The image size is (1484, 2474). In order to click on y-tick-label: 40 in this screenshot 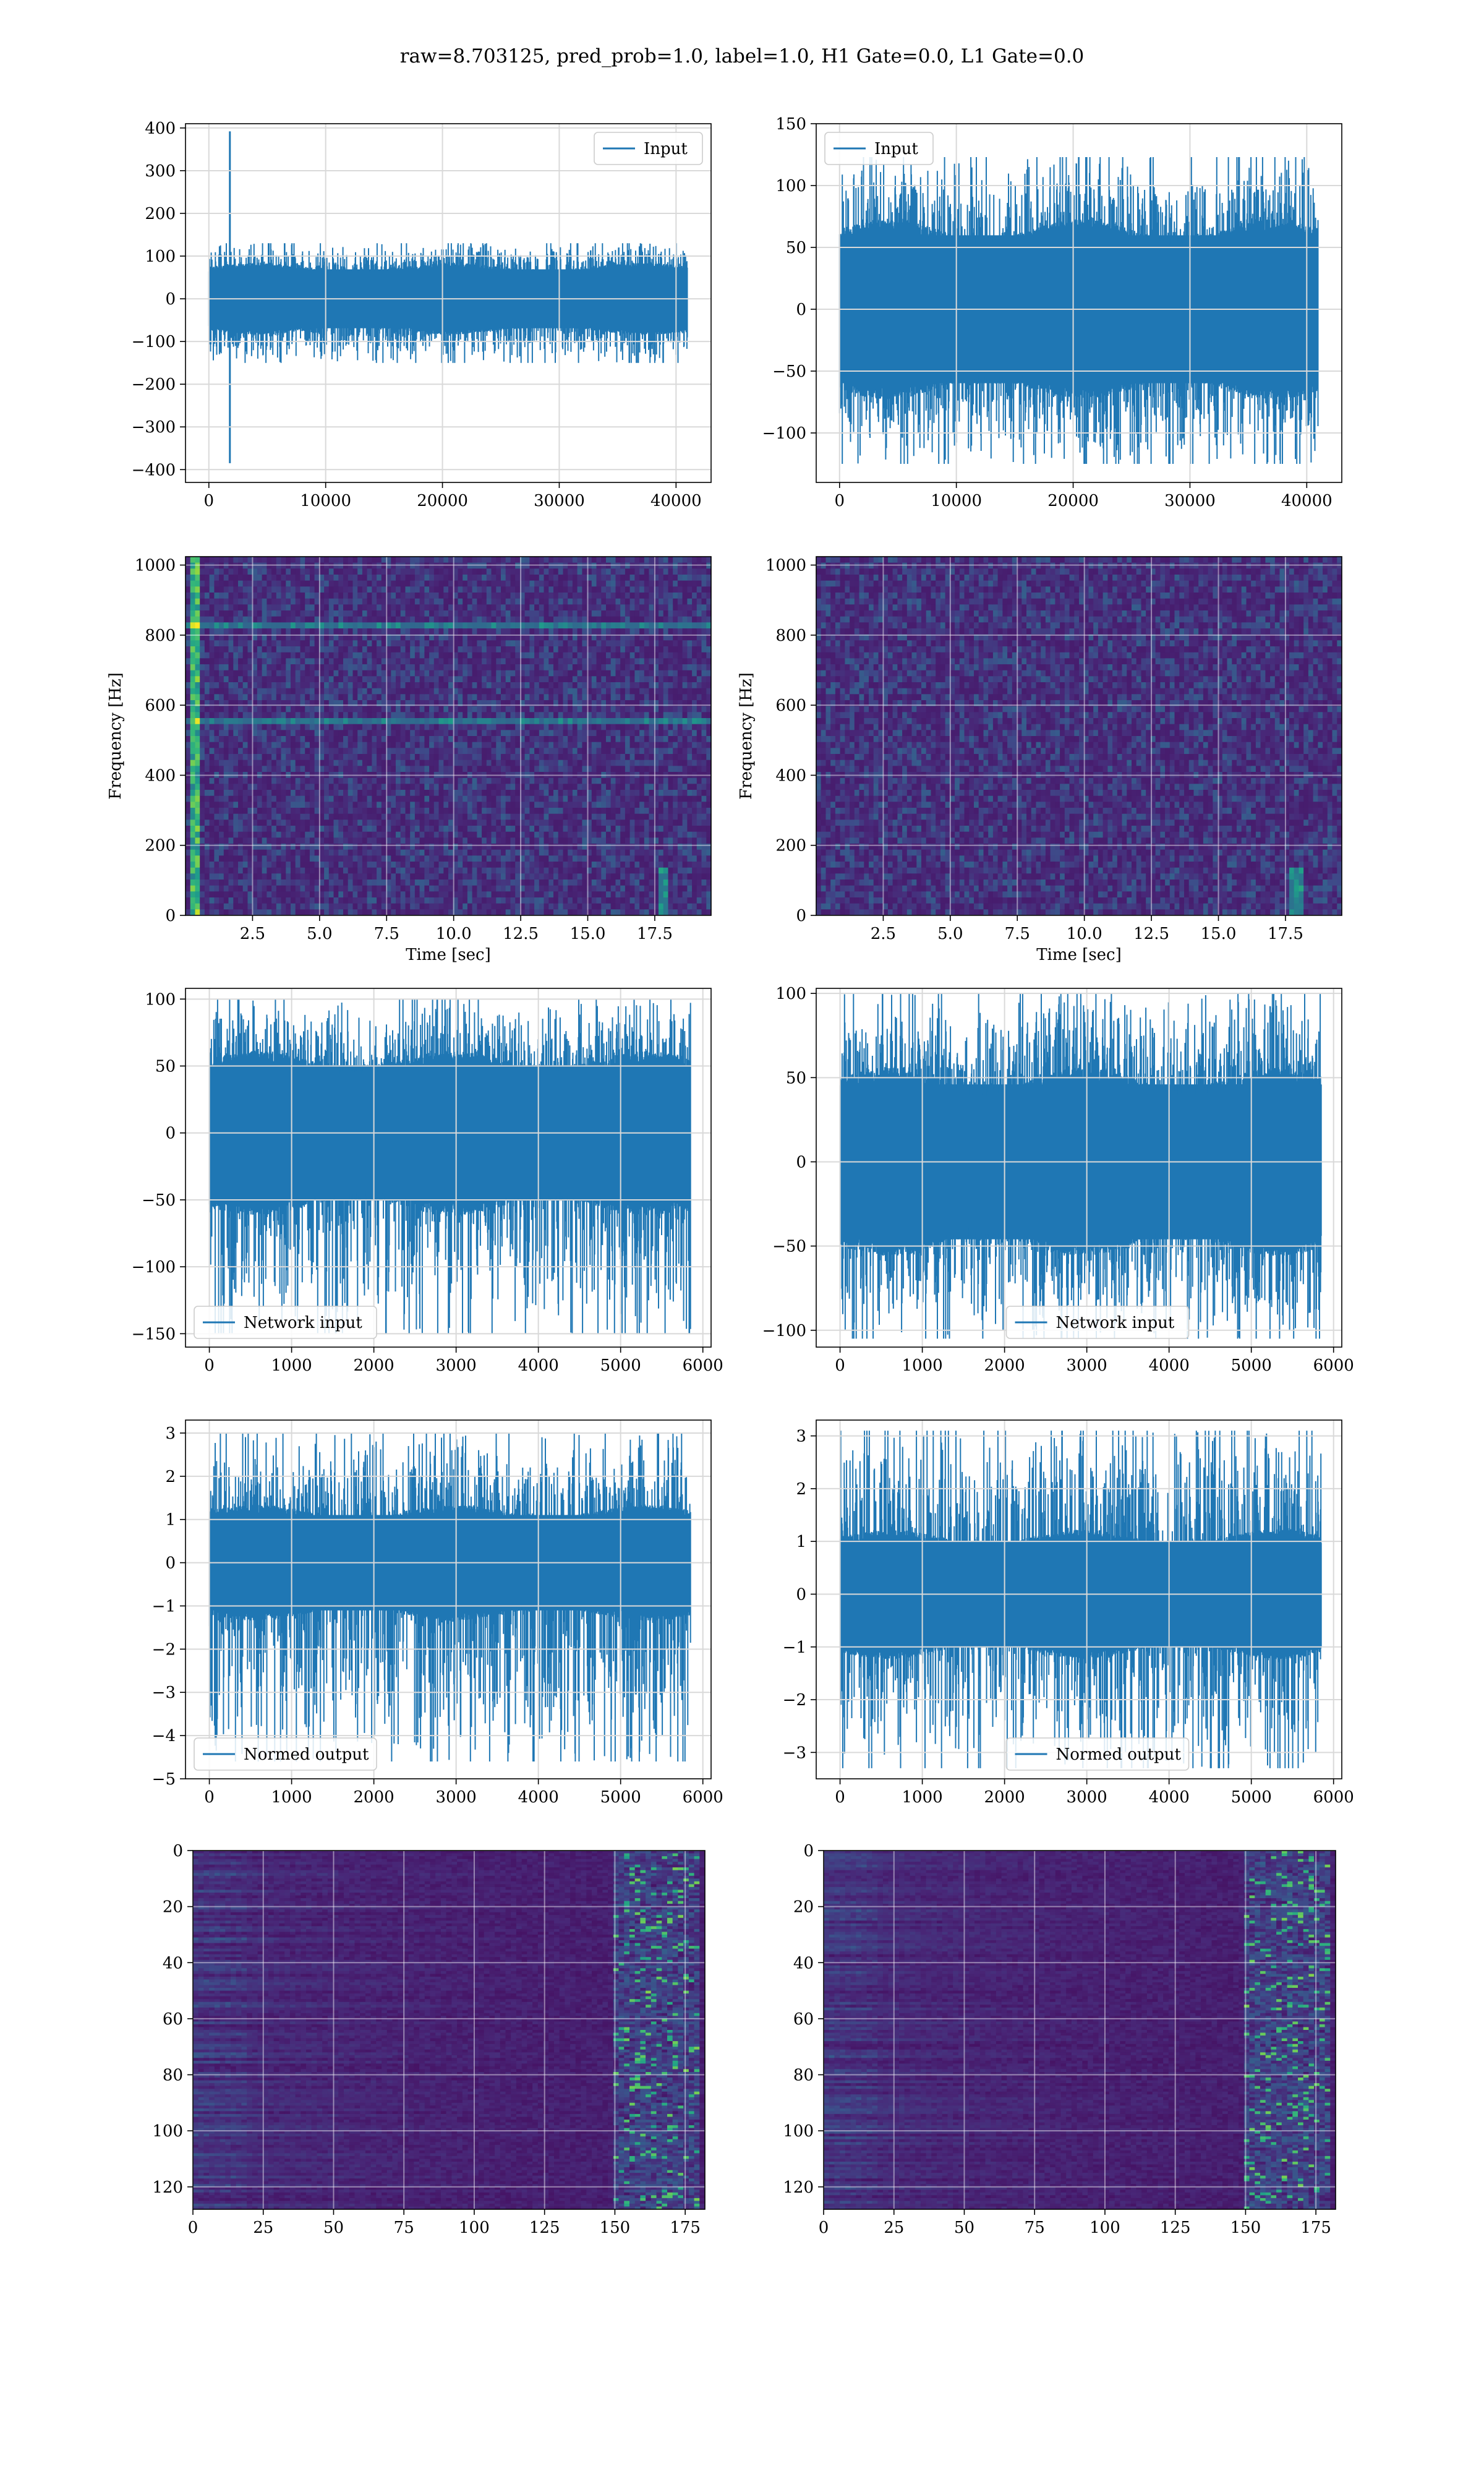, I will do `click(173, 1963)`.